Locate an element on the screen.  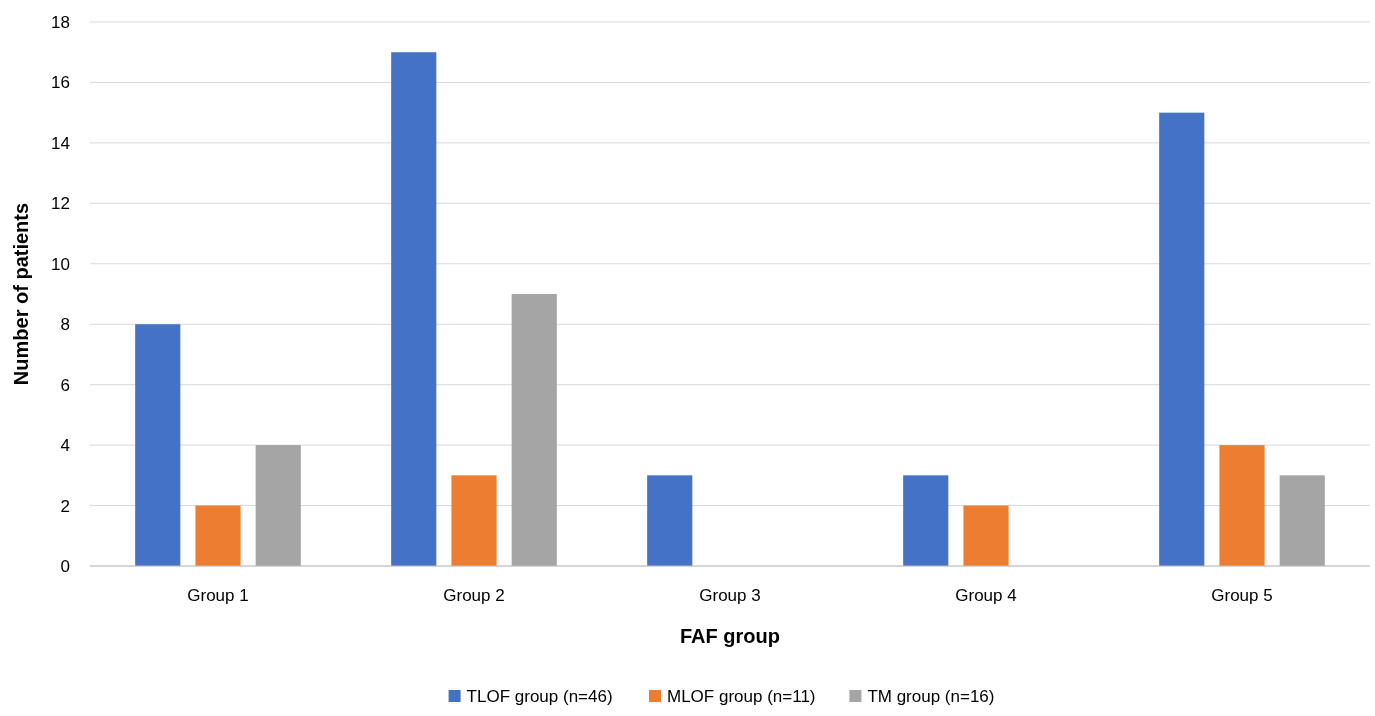
x-tick-label: Group 3 is located at coordinates (730, 595).